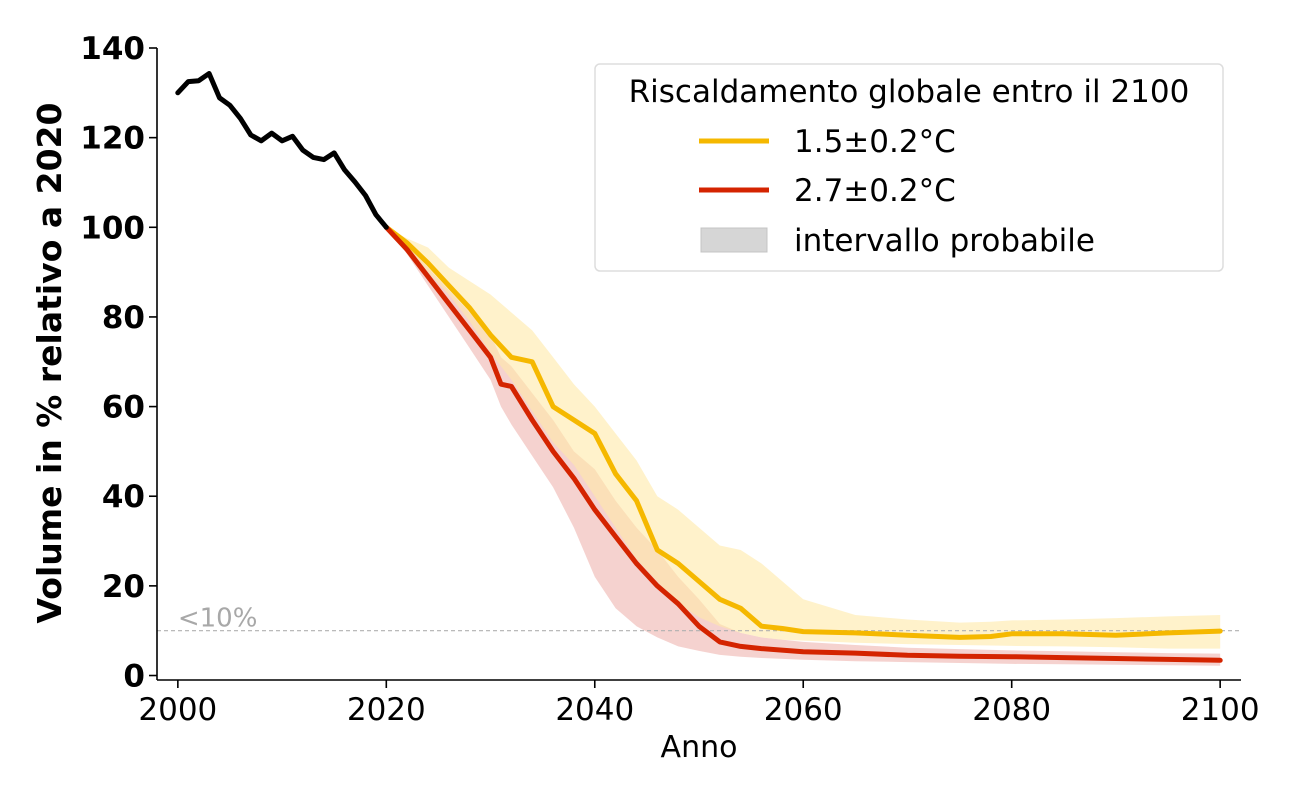 Image resolution: width=1300 pixels, height=800 pixels. Describe the element at coordinates (282, 150) in the screenshot. I see `historical-line` at that location.